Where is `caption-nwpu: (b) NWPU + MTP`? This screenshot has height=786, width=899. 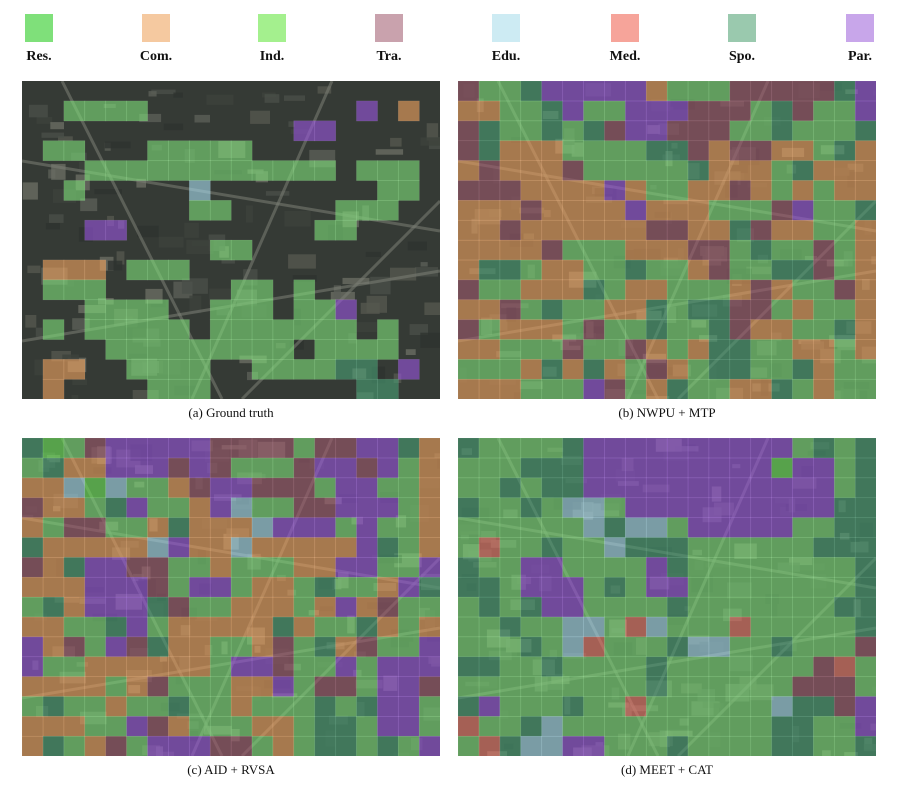
caption-nwpu: (b) NWPU + MTP is located at coordinates (667, 412).